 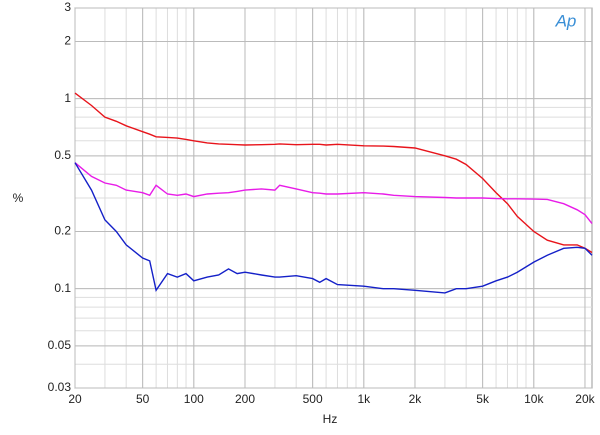 What do you see at coordinates (364, 399) in the screenshot?
I see `x-tick-label: 1k` at bounding box center [364, 399].